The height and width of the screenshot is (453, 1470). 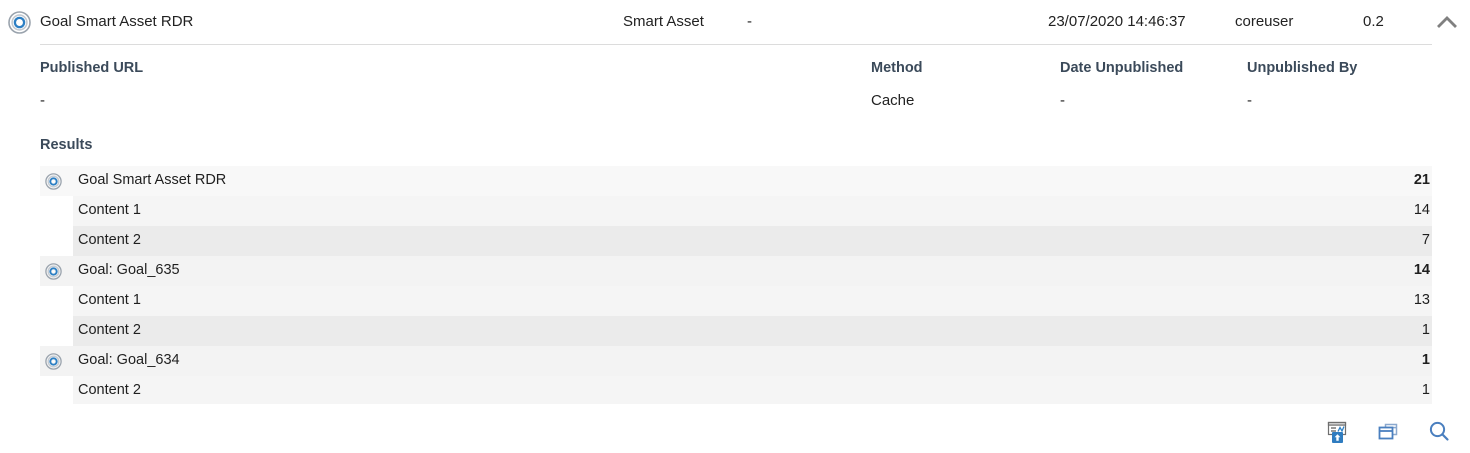 What do you see at coordinates (129, 360) in the screenshot?
I see `row-label: Goal: Goal_634` at bounding box center [129, 360].